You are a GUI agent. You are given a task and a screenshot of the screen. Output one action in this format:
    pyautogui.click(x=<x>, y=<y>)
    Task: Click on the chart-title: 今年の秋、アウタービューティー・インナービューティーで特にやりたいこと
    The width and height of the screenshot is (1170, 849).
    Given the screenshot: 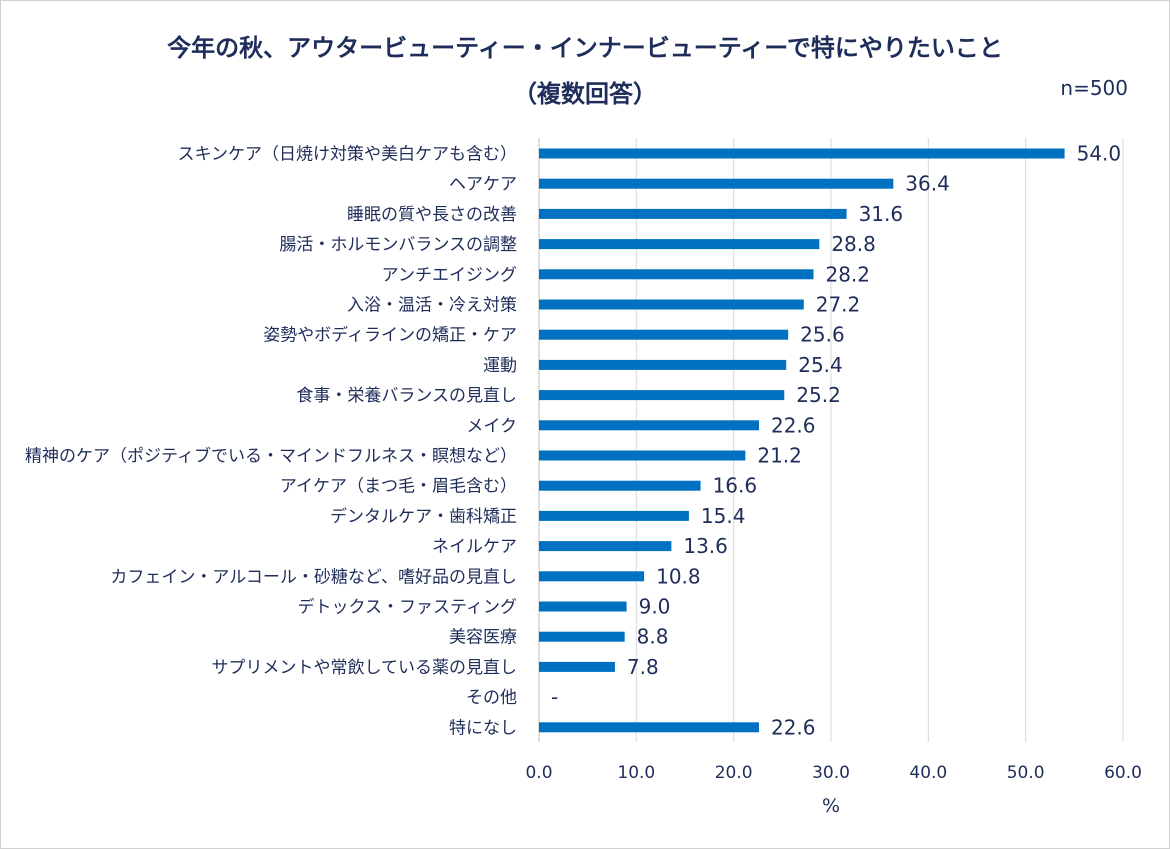 What is the action you would take?
    pyautogui.click(x=585, y=48)
    